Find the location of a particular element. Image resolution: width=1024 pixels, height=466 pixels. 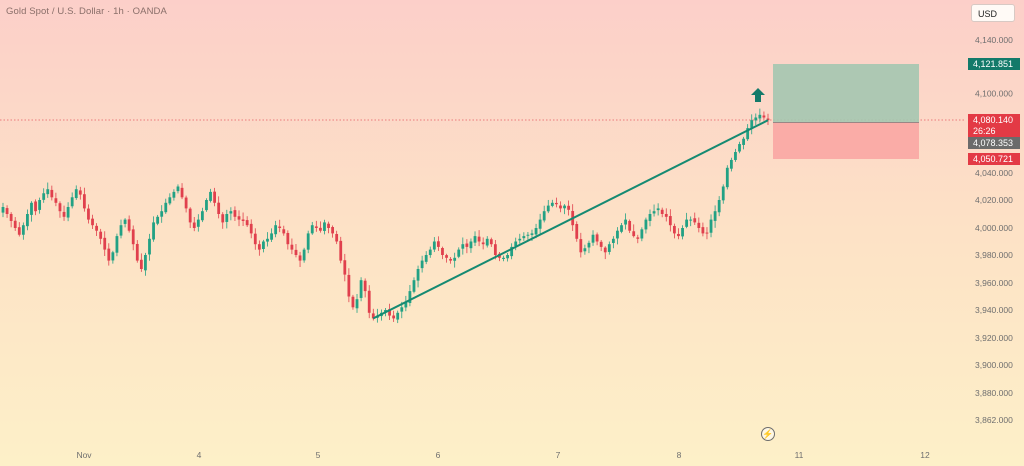

y-tick-label: 3,920.000 is located at coordinates (994, 338).